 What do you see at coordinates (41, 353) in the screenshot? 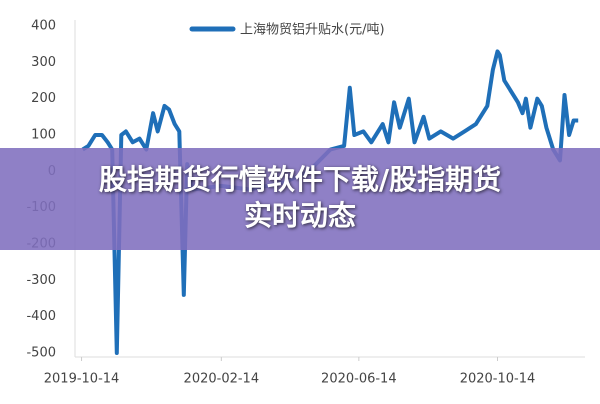
I see `y-tick-label: -500` at bounding box center [41, 353].